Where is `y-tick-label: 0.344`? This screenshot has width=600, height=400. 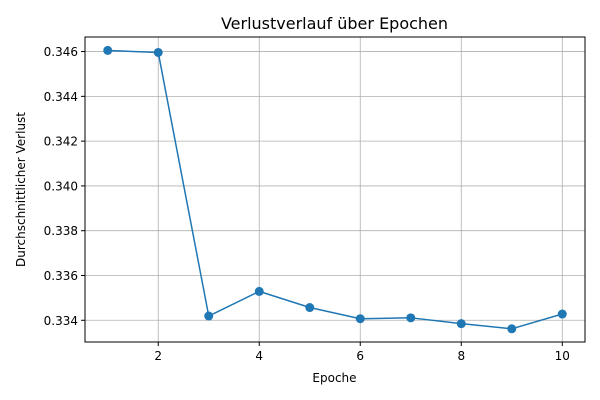
y-tick-label: 0.344 is located at coordinates (61, 97).